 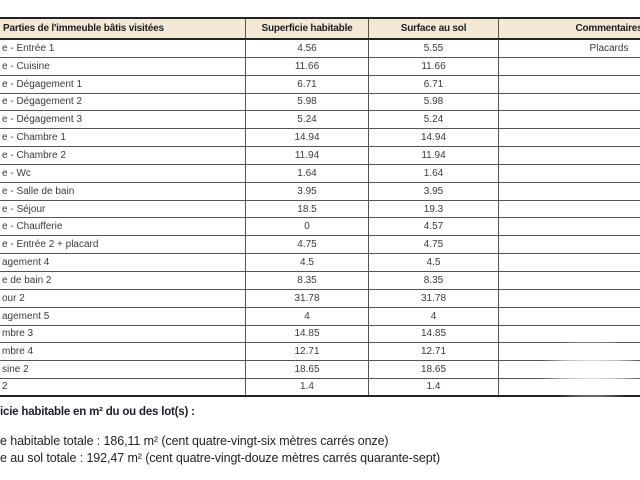 I want to click on table-row: sine 2 18.65 18.65, so click(x=320, y=370).